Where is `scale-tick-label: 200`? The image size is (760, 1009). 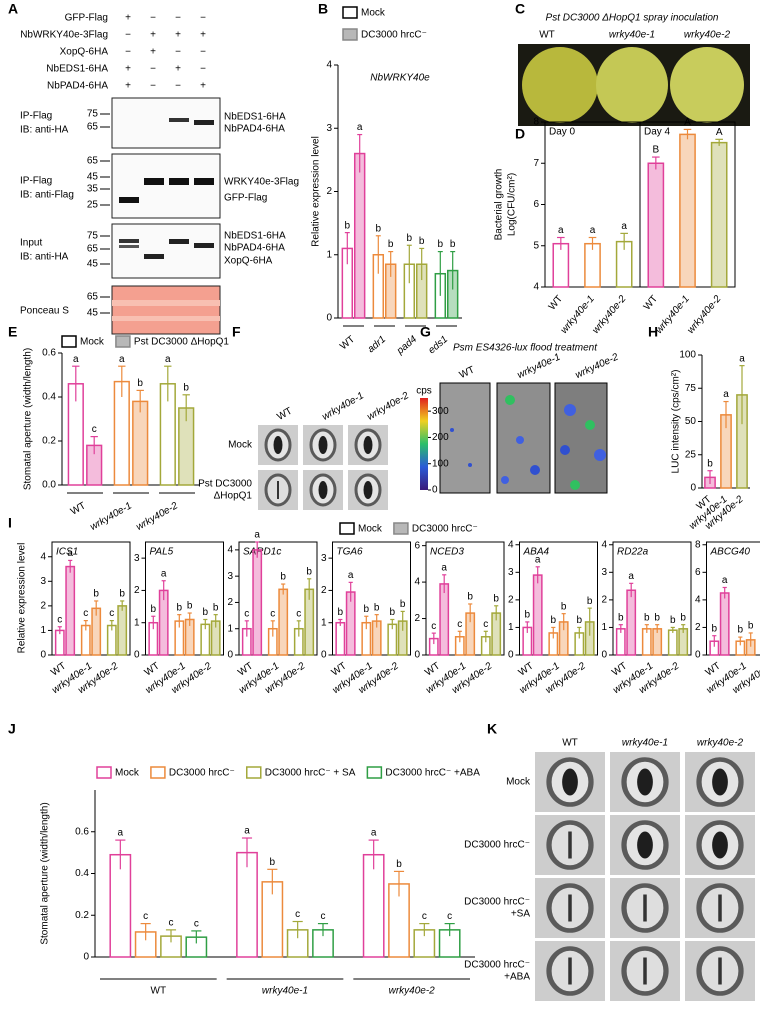
scale-tick-label: 200 is located at coordinates (440, 437).